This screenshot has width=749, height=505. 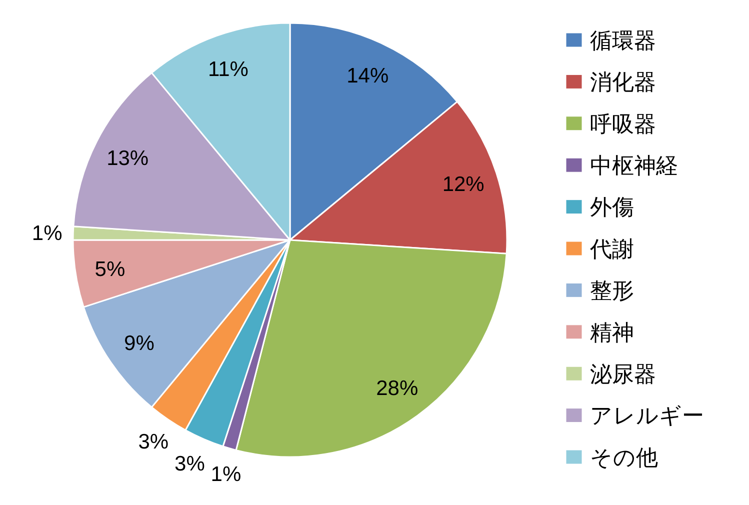 What do you see at coordinates (623, 125) in the screenshot?
I see `legend-label: 呼吸器` at bounding box center [623, 125].